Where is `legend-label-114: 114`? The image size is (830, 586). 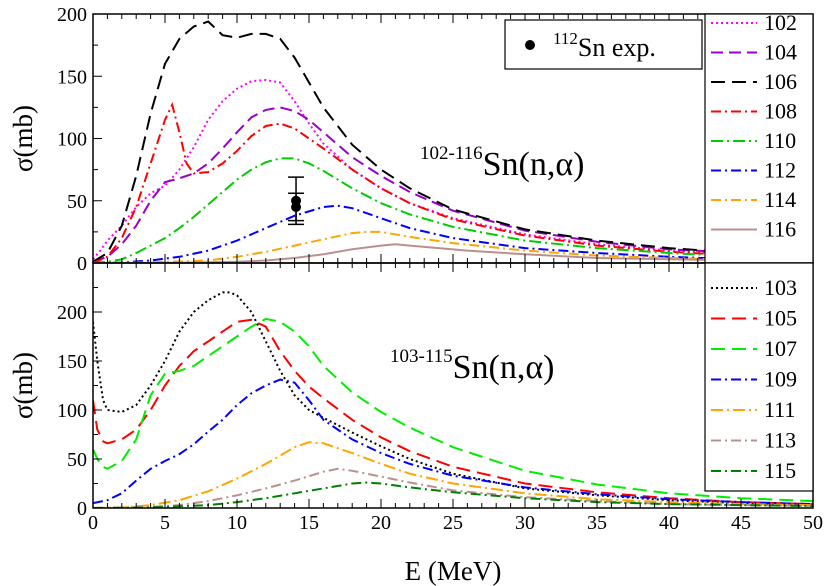
legend-label-114: 114 is located at coordinates (780, 199).